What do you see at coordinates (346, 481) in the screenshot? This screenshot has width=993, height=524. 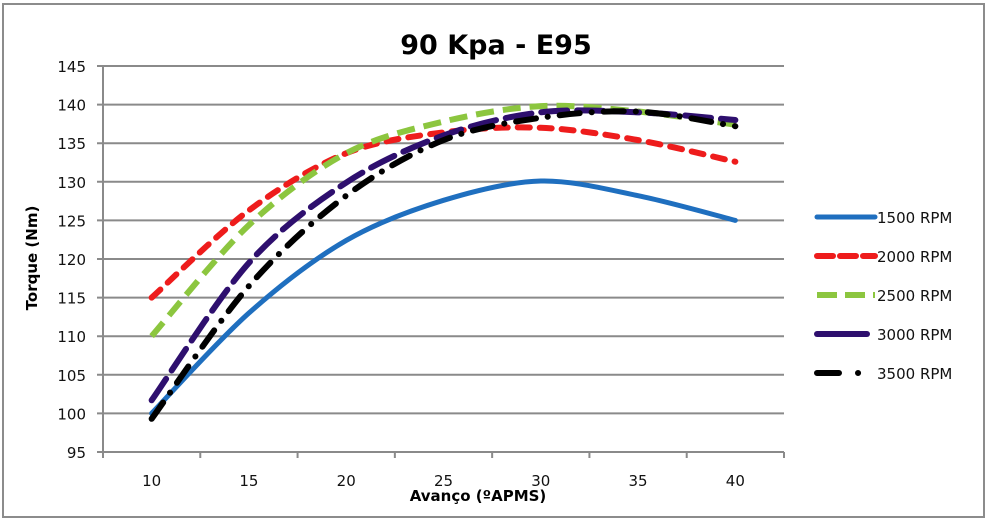 I see `x-tick-label: 20` at bounding box center [346, 481].